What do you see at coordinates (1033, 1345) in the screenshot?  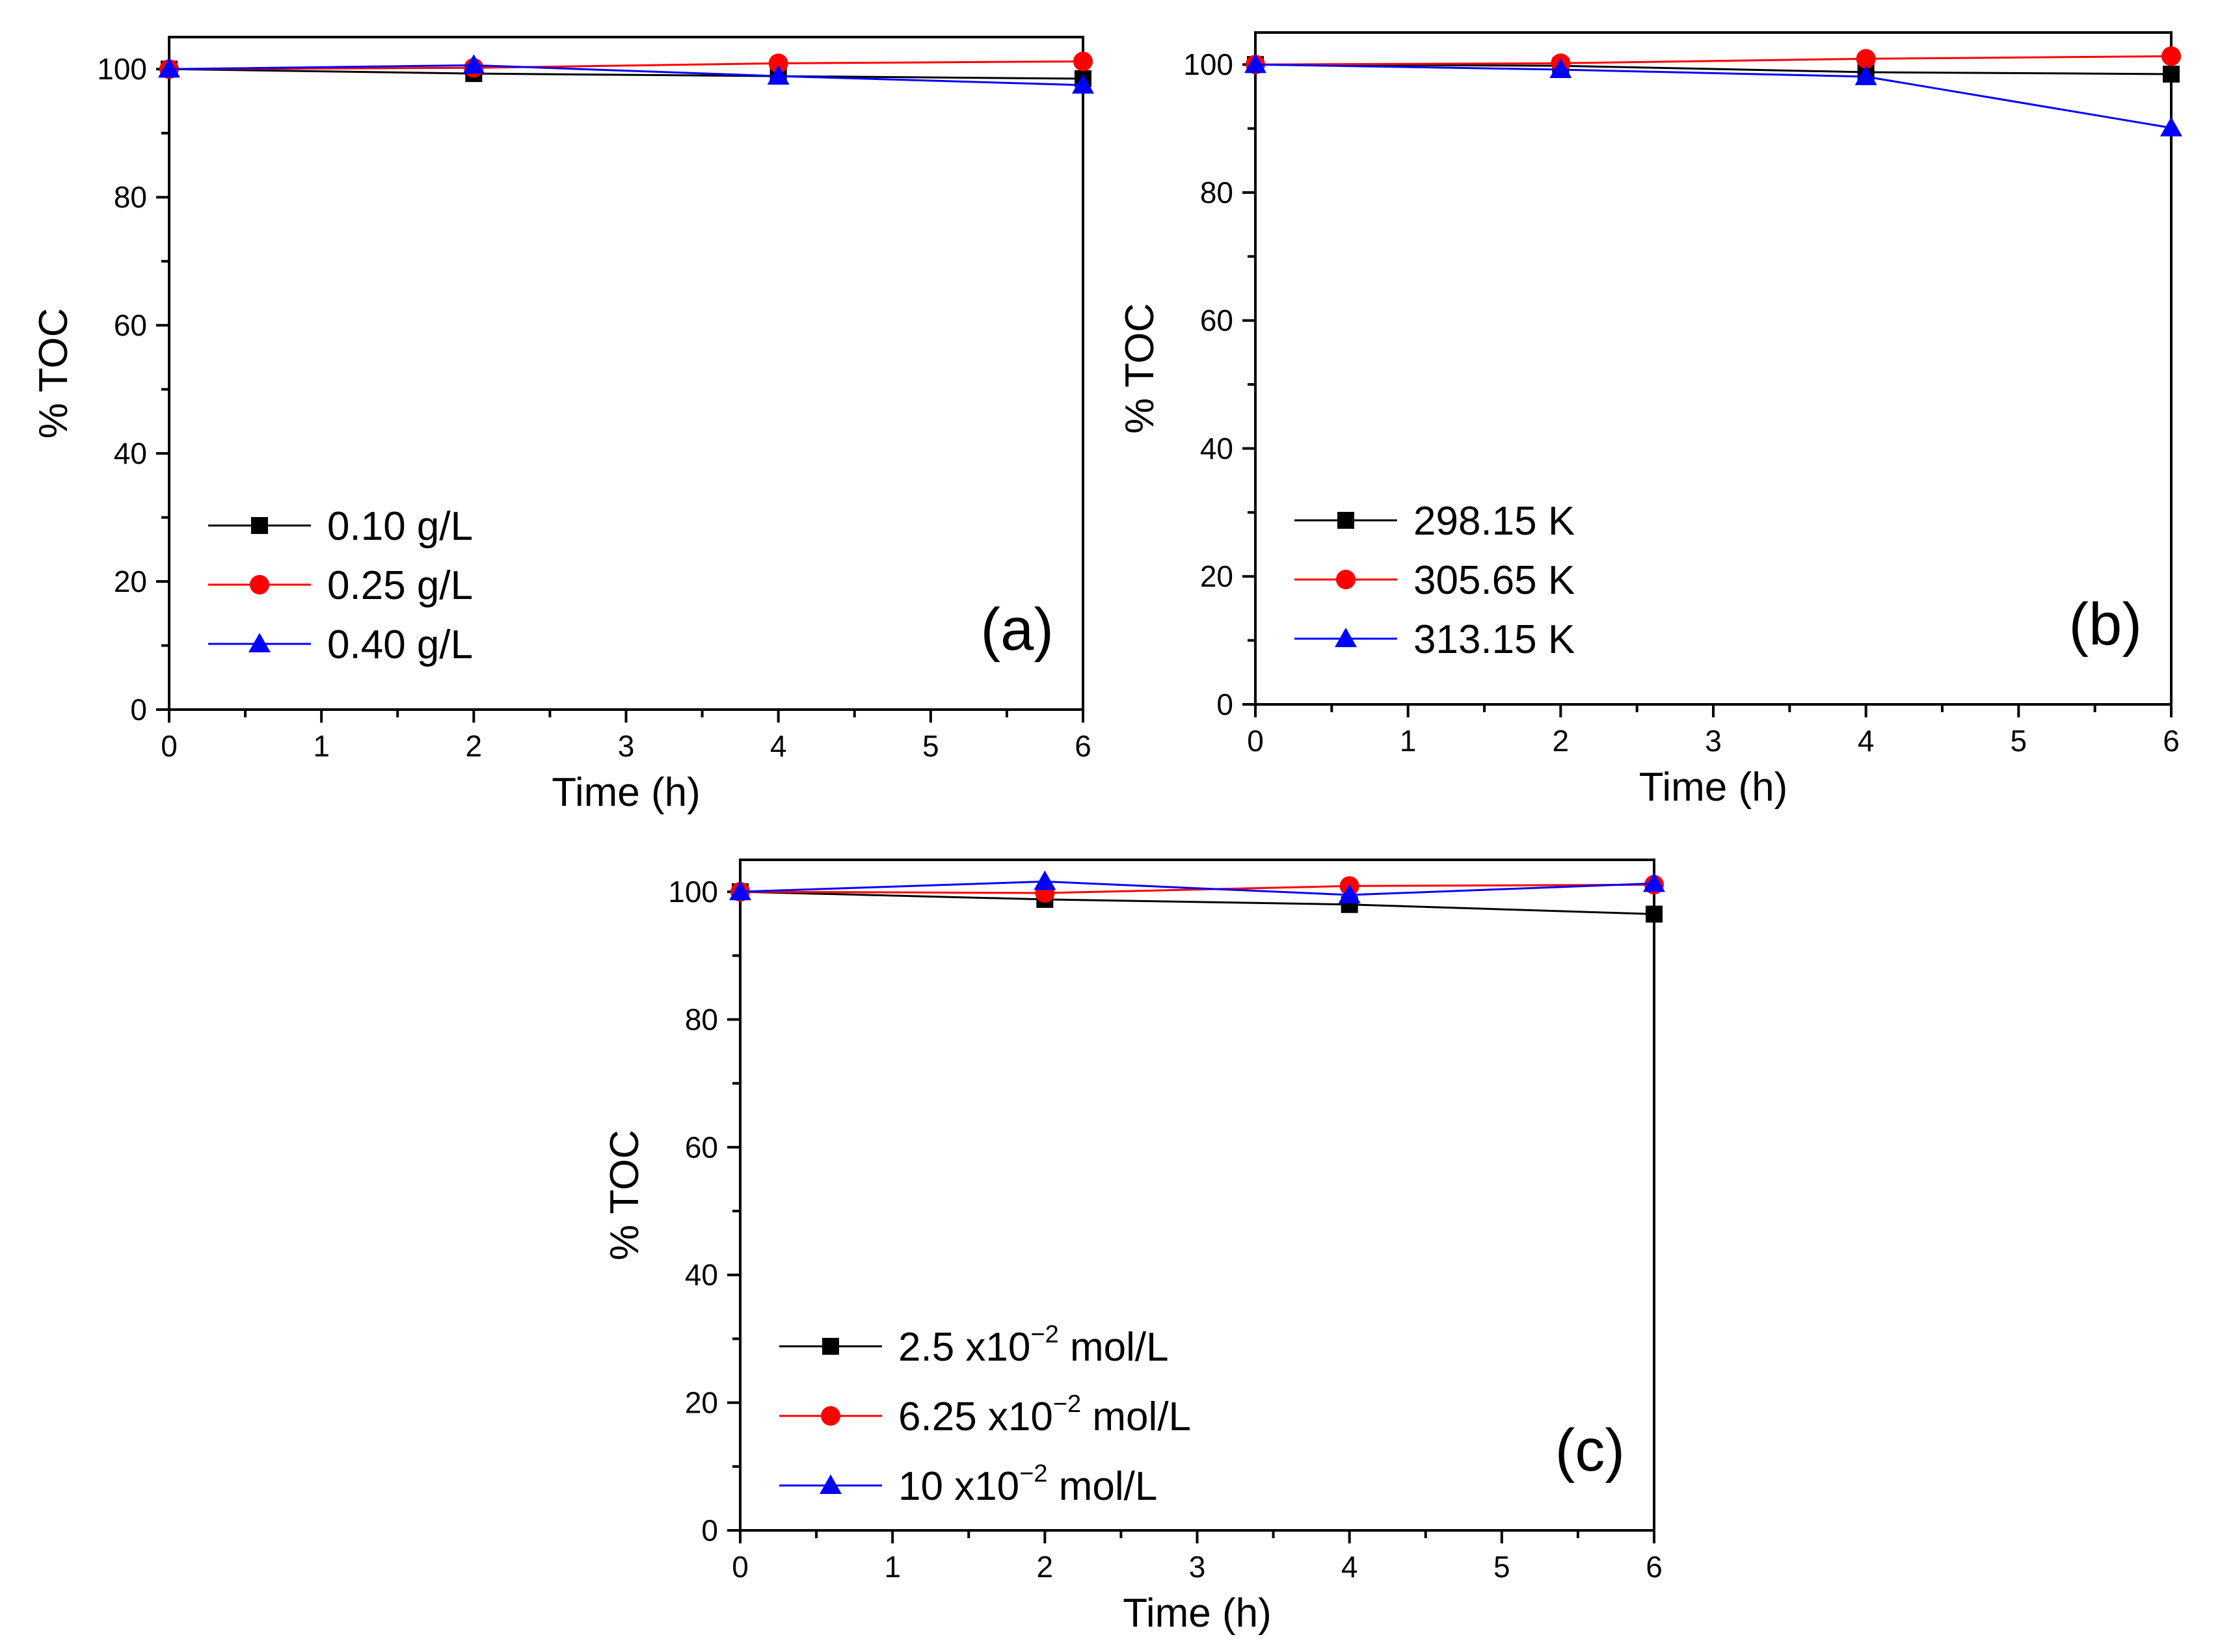 I see `legend-label: 2.5 x10−2 mol/L` at bounding box center [1033, 1345].